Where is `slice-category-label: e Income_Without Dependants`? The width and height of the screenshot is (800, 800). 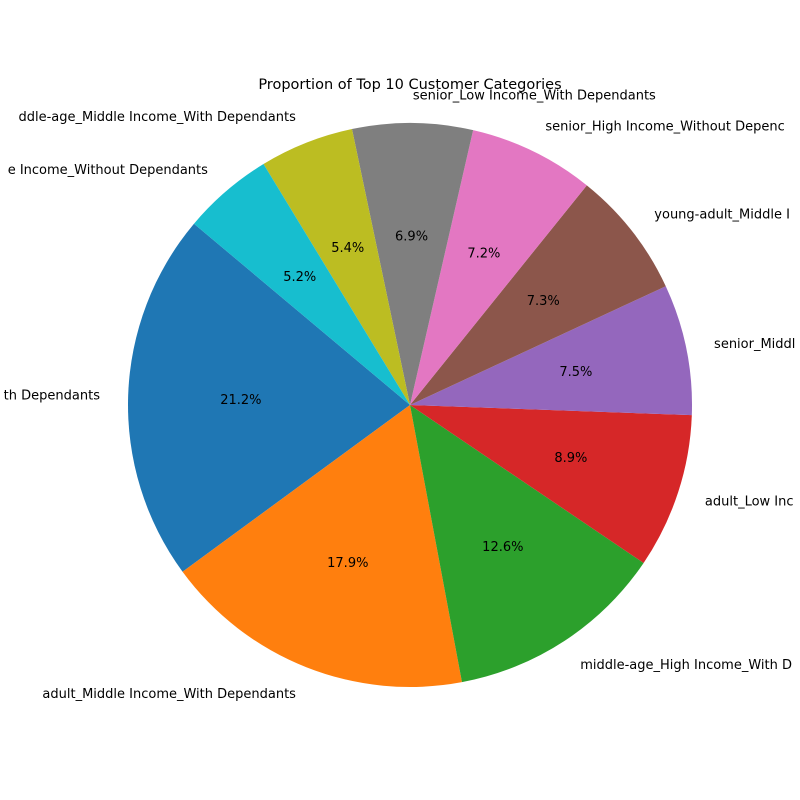 slice-category-label: e Income_Without Dependants is located at coordinates (108, 170).